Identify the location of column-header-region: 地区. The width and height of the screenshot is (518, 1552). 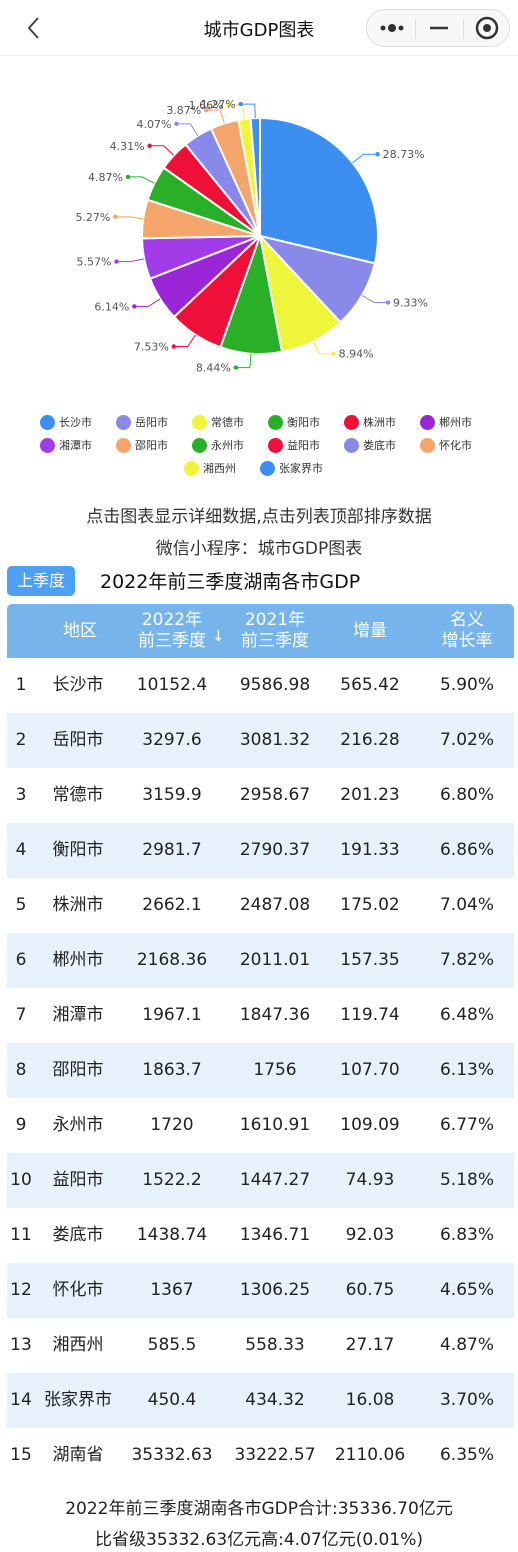
(80, 631).